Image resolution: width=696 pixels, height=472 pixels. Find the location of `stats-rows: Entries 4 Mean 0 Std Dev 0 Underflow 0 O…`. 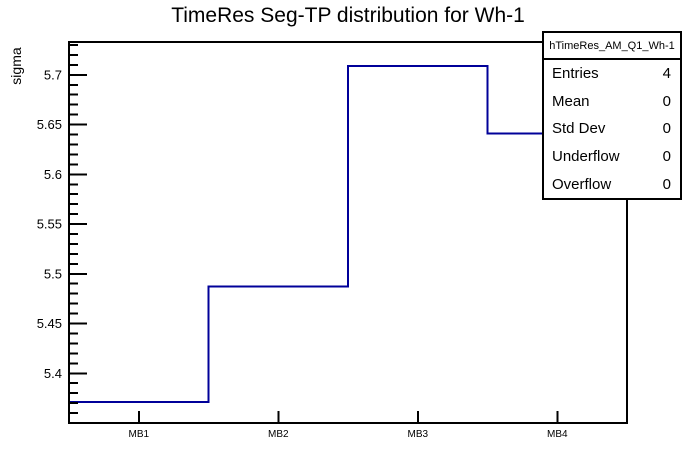

stats-rows: Entries 4 Mean 0 Std Dev 0 Underflow 0 O… is located at coordinates (612, 129).